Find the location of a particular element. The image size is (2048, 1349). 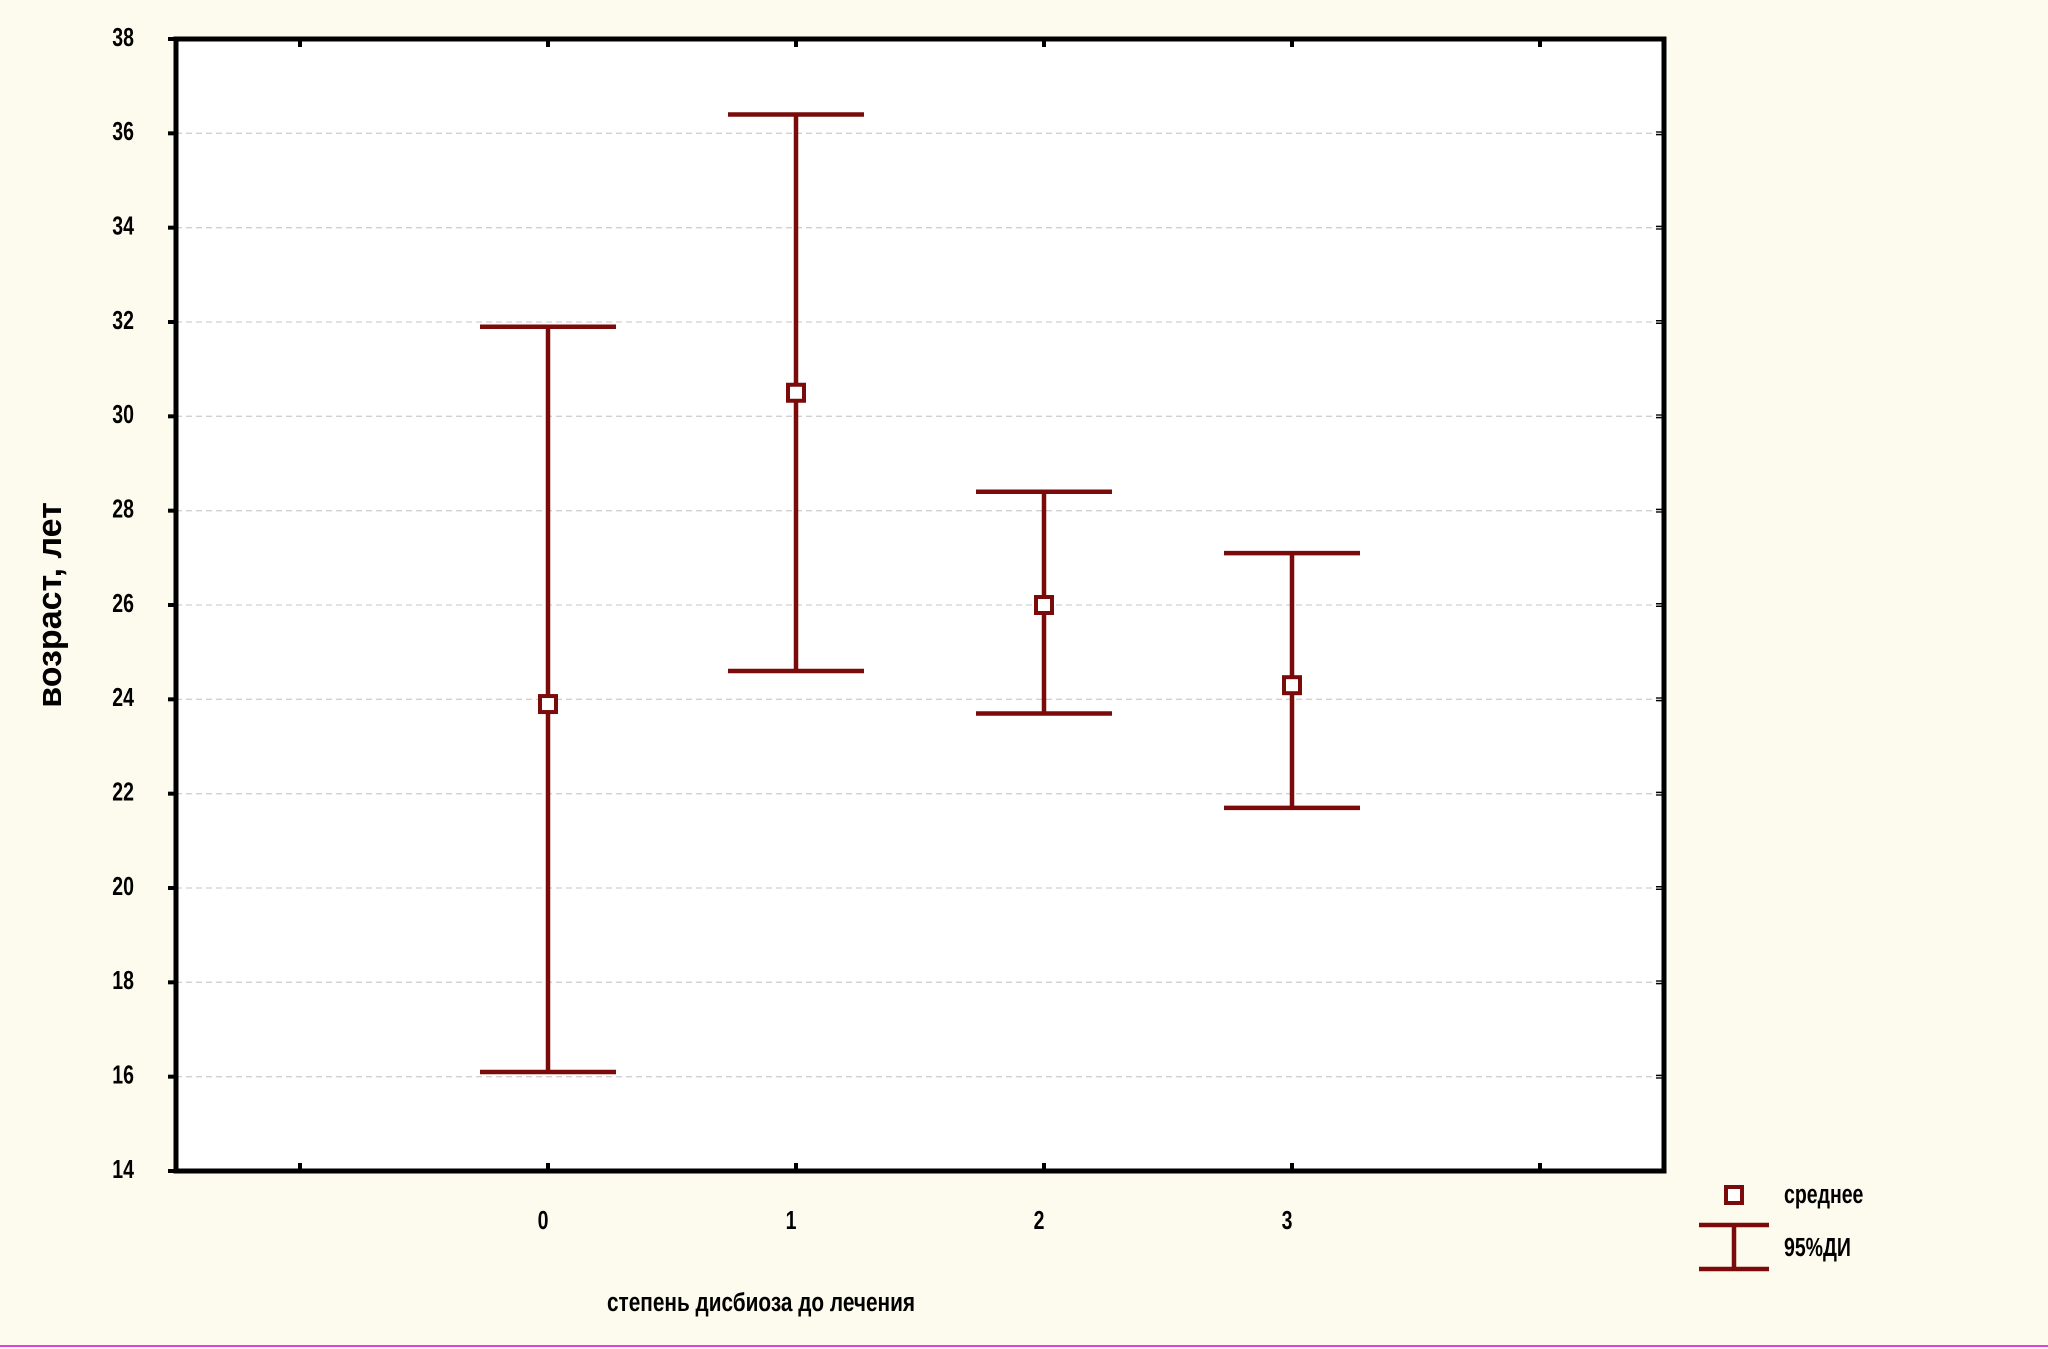

y-tick-label: 30 is located at coordinates (123, 413).